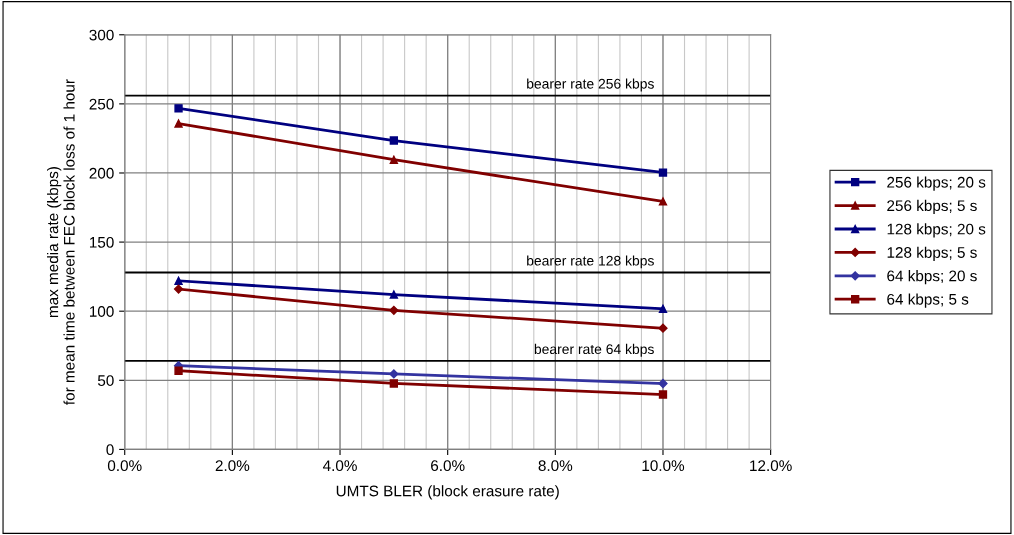 This screenshot has height=535, width=1014. Describe the element at coordinates (101, 104) in the screenshot. I see `y-tick-label: 250` at that location.